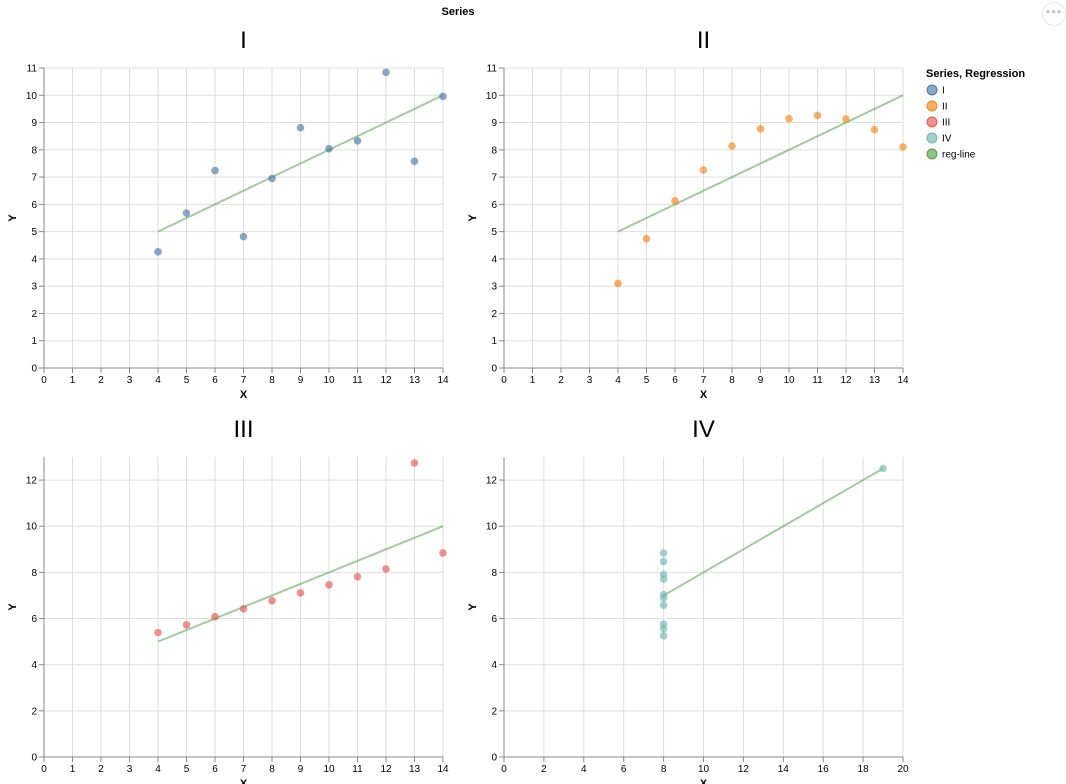  What do you see at coordinates (947, 139) in the screenshot?
I see `legend-label: IV` at bounding box center [947, 139].